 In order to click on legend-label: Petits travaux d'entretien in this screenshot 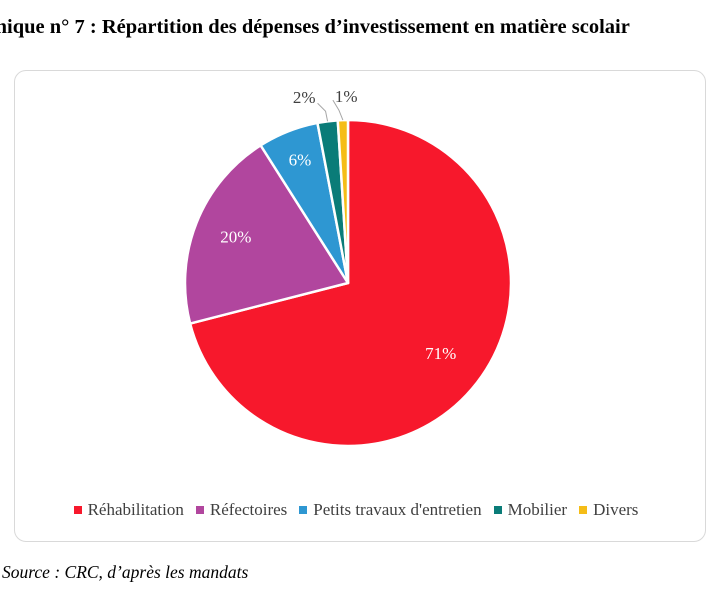, I will do `click(397, 509)`.